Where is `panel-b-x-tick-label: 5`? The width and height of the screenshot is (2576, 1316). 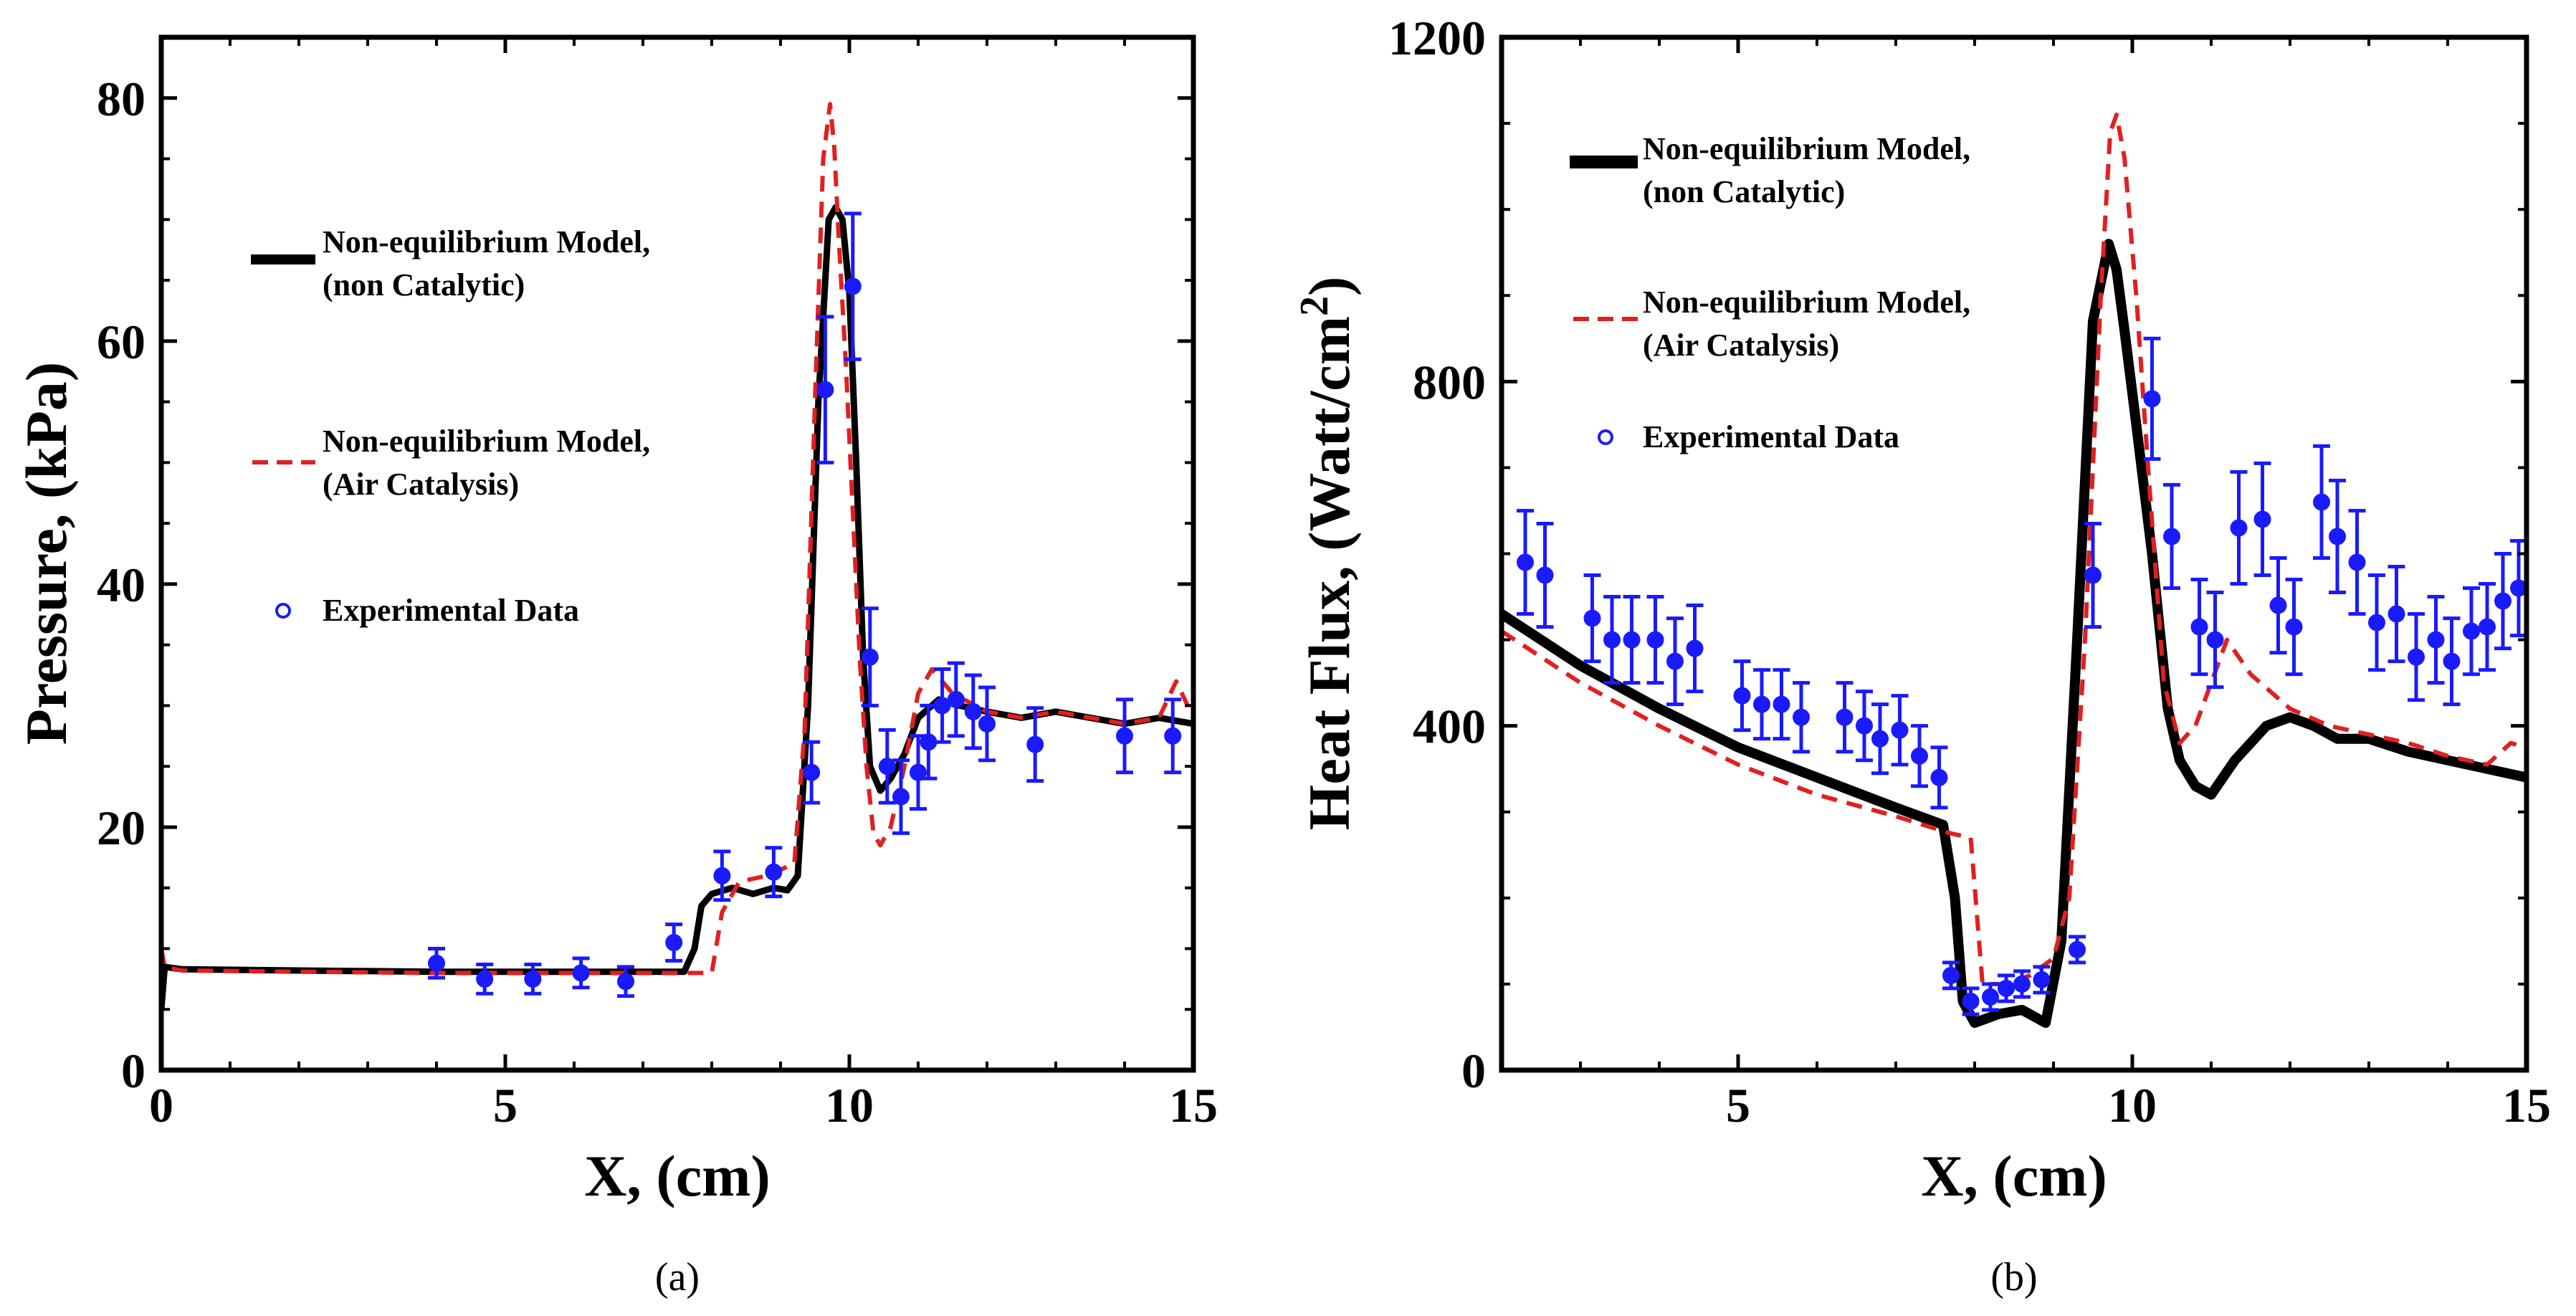
panel-b-x-tick-label: 5 is located at coordinates (1738, 1105).